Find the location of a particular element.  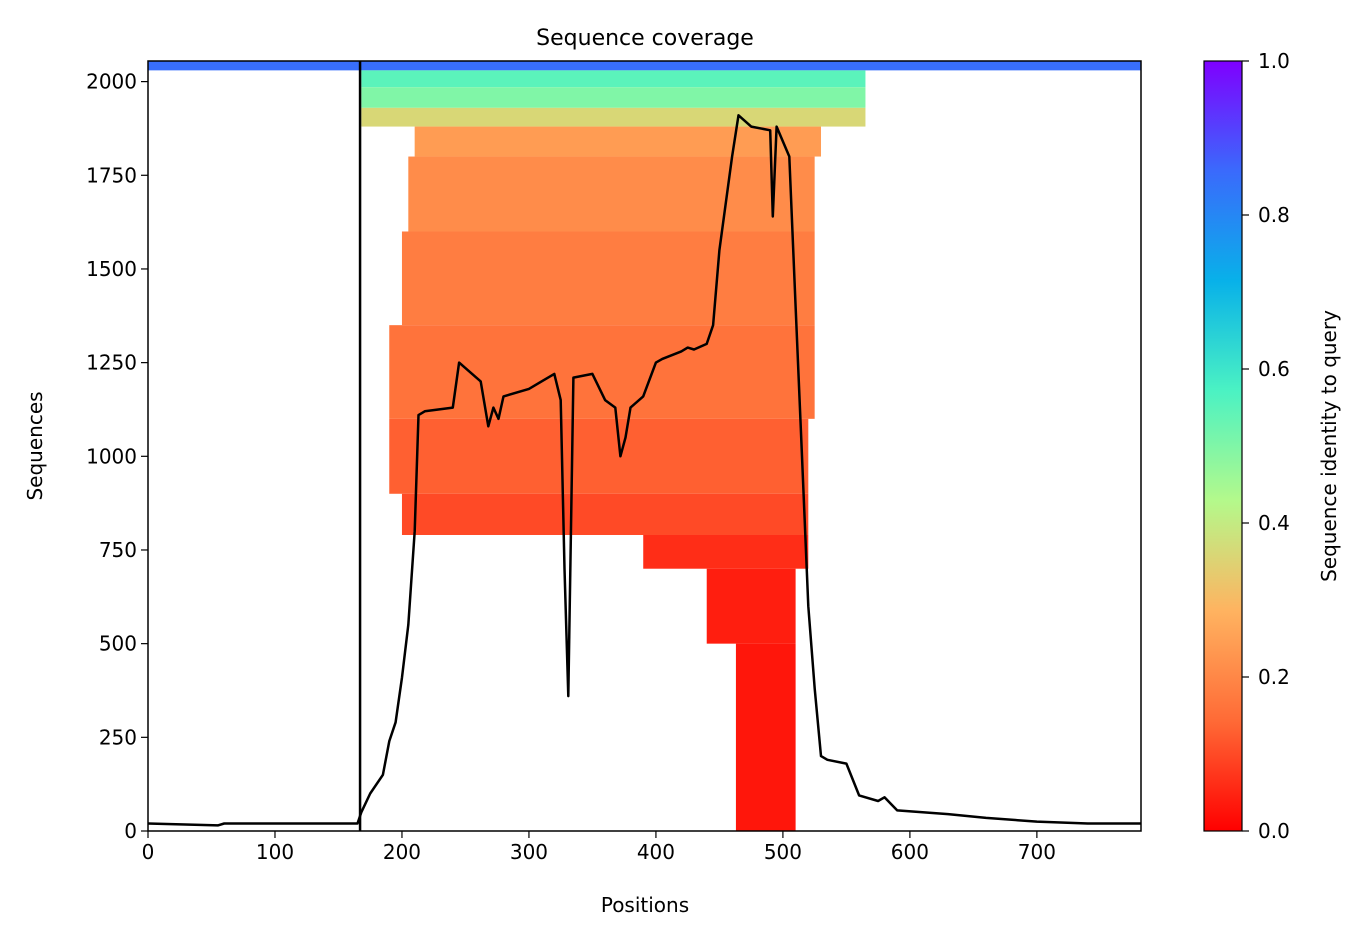

colorbar-tick-label: 0.8 is located at coordinates (1274, 215).